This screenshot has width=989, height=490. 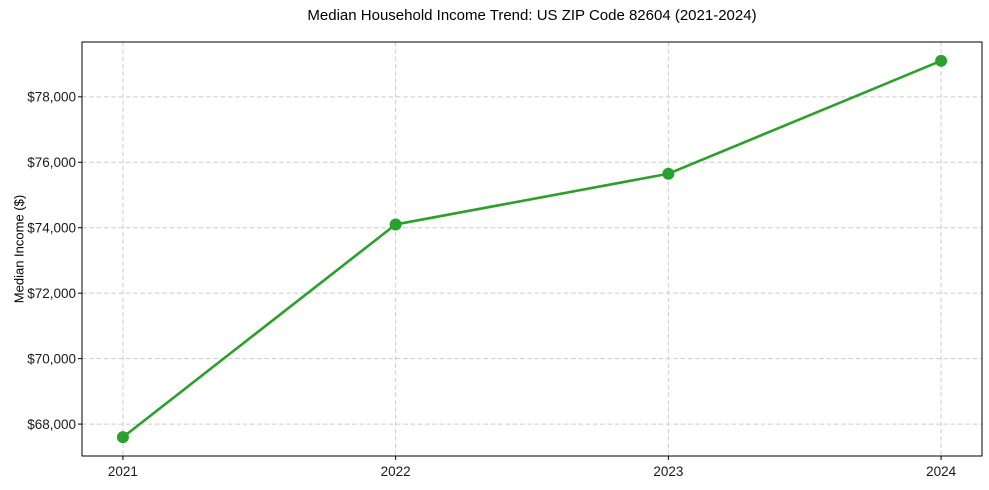 What do you see at coordinates (51, 227) in the screenshot?
I see `y-tick-label: $74,000` at bounding box center [51, 227].